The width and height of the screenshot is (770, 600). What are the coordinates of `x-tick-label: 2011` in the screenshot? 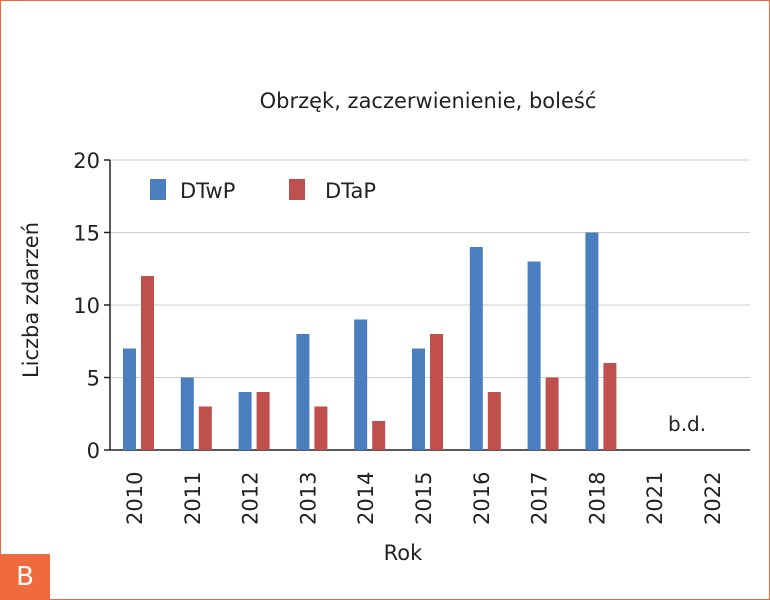 It's located at (193, 498).